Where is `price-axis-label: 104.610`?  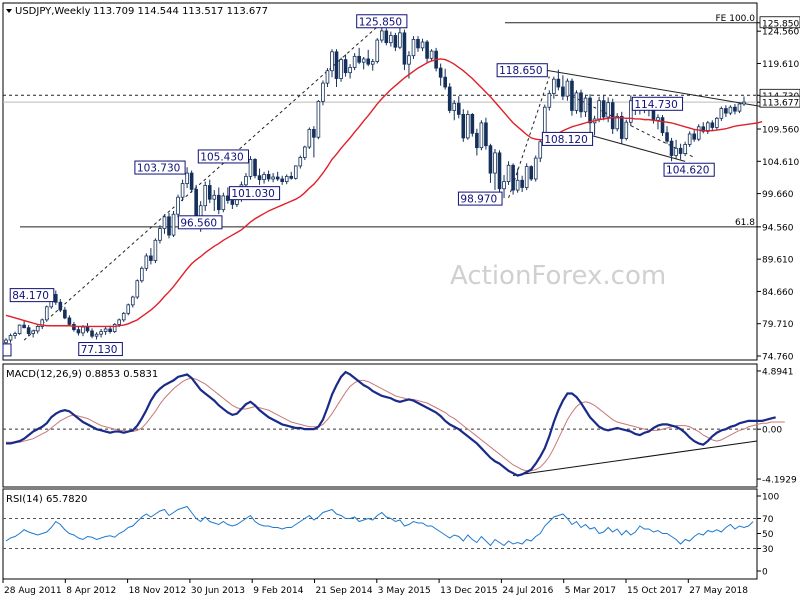
price-axis-label: 104.610 is located at coordinates (780, 163).